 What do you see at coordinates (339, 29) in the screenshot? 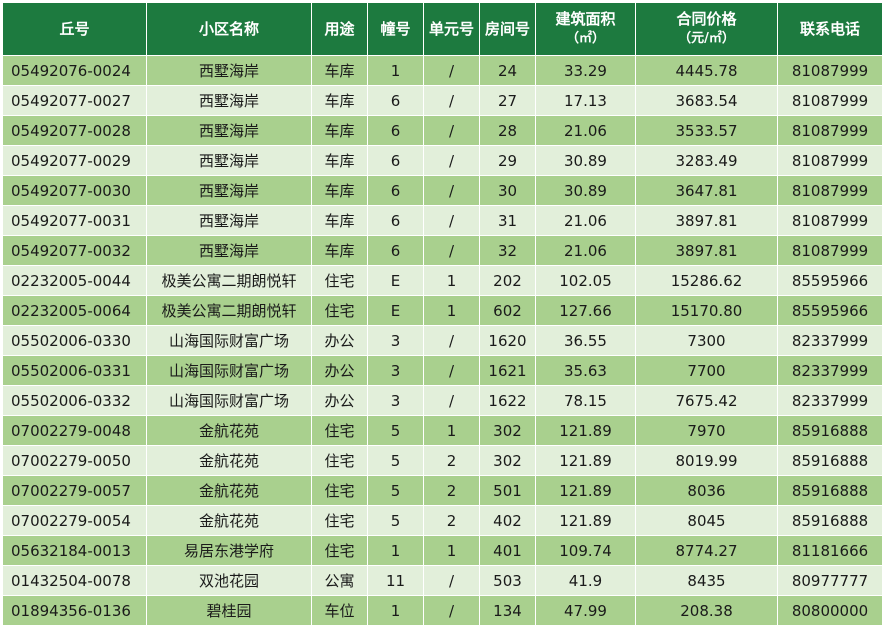
I see `header-use: 用途` at bounding box center [339, 29].